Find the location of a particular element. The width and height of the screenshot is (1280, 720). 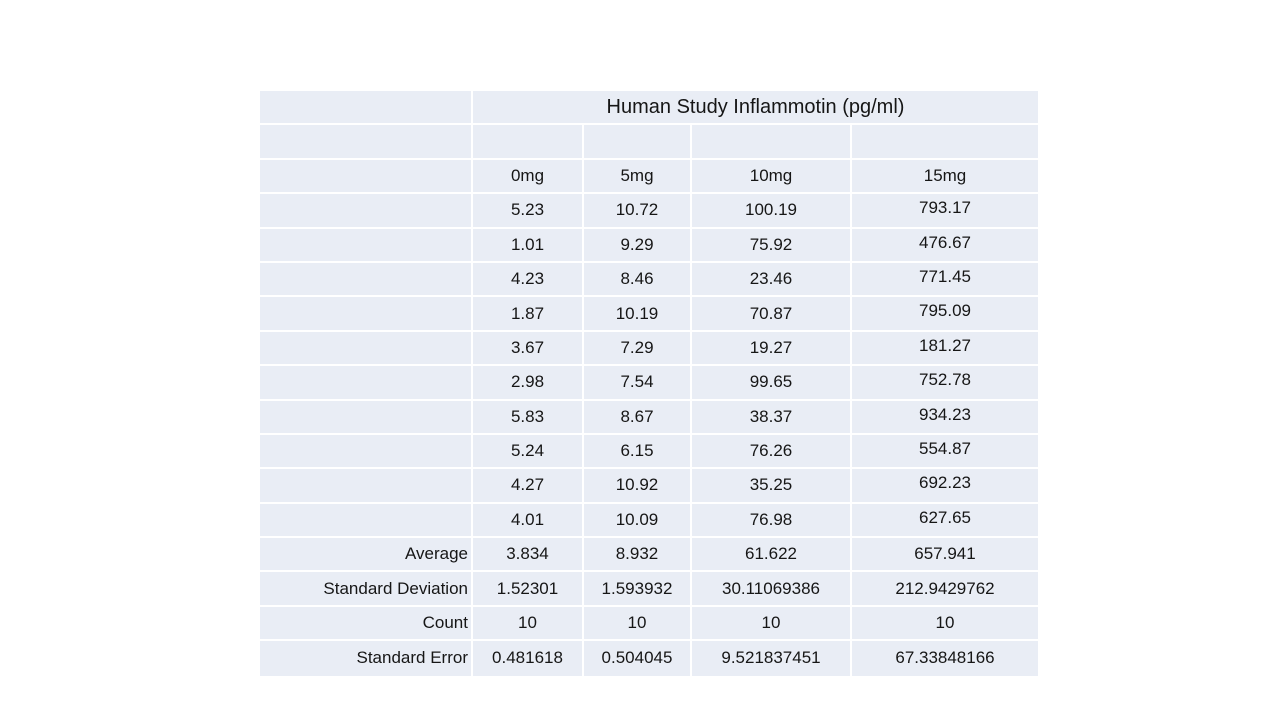

col-header-15mg: 15mg is located at coordinates (945, 177).